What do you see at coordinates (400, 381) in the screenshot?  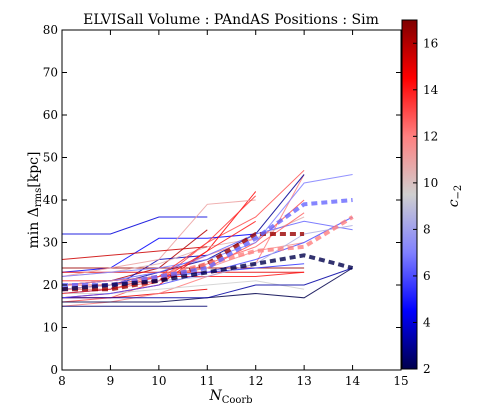 I see `x-tick-label: 15` at bounding box center [400, 381].